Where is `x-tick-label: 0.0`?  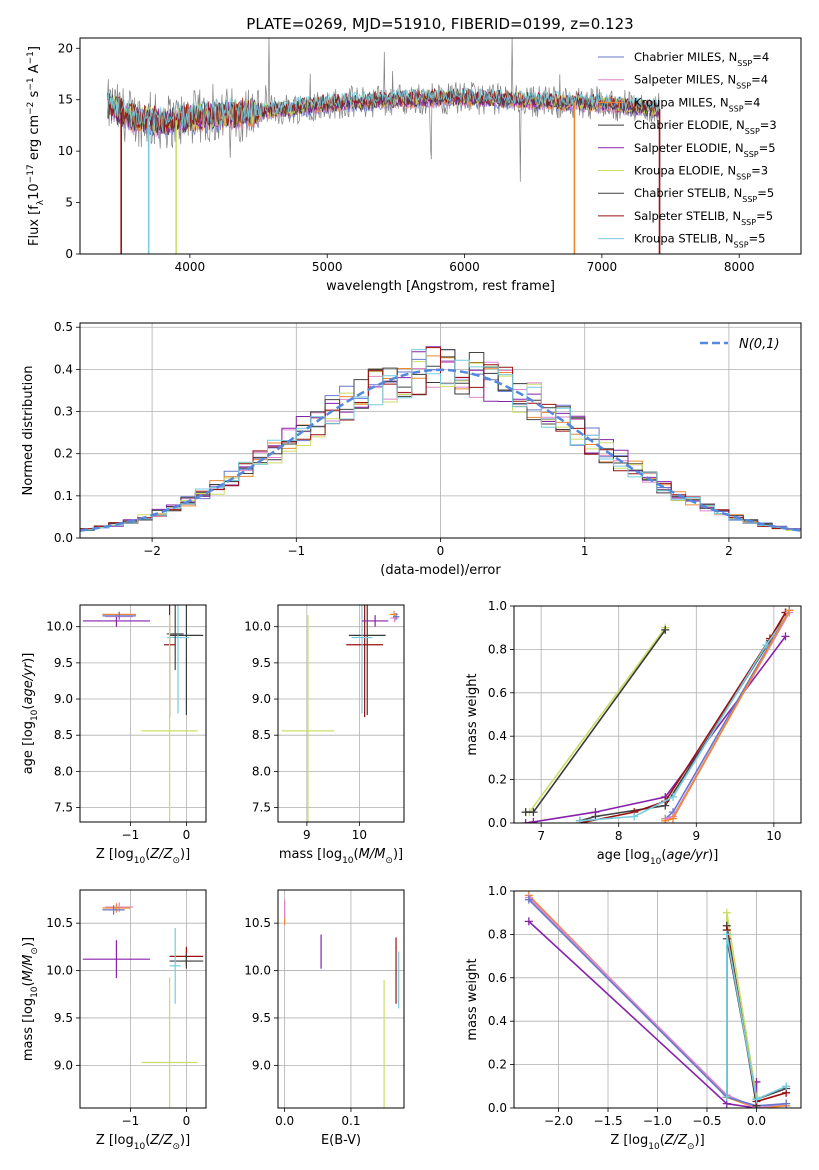 x-tick-label: 0.0 is located at coordinates (756, 1121).